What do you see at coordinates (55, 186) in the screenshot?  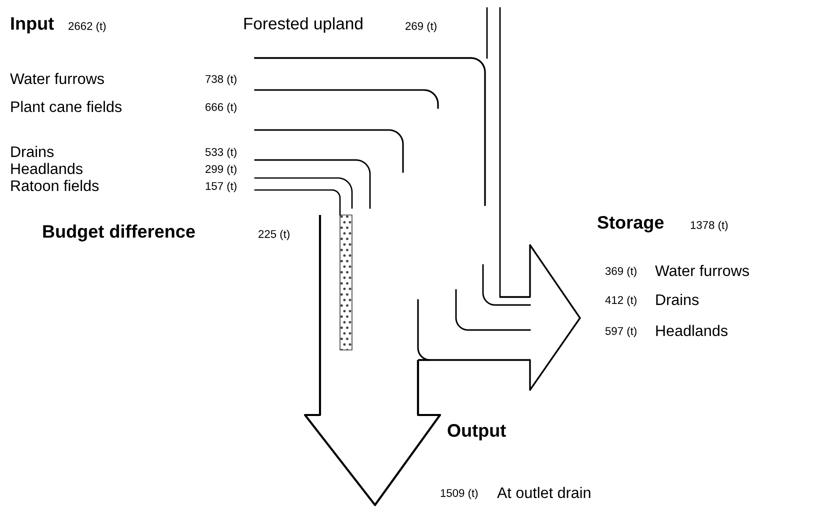 I see `category-label: Ratoon fields` at bounding box center [55, 186].